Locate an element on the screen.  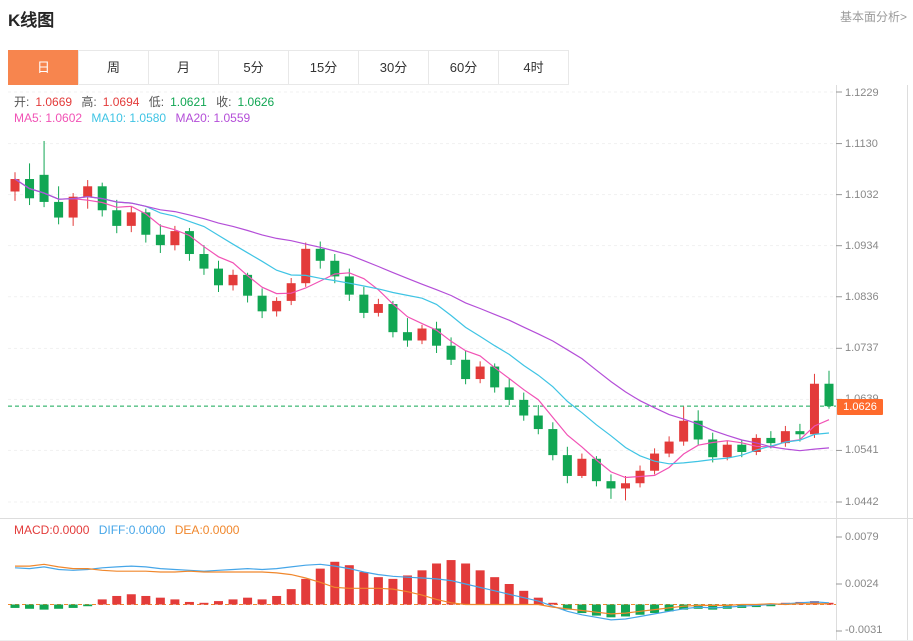
axis-label: 1.0442 is located at coordinates (862, 502).